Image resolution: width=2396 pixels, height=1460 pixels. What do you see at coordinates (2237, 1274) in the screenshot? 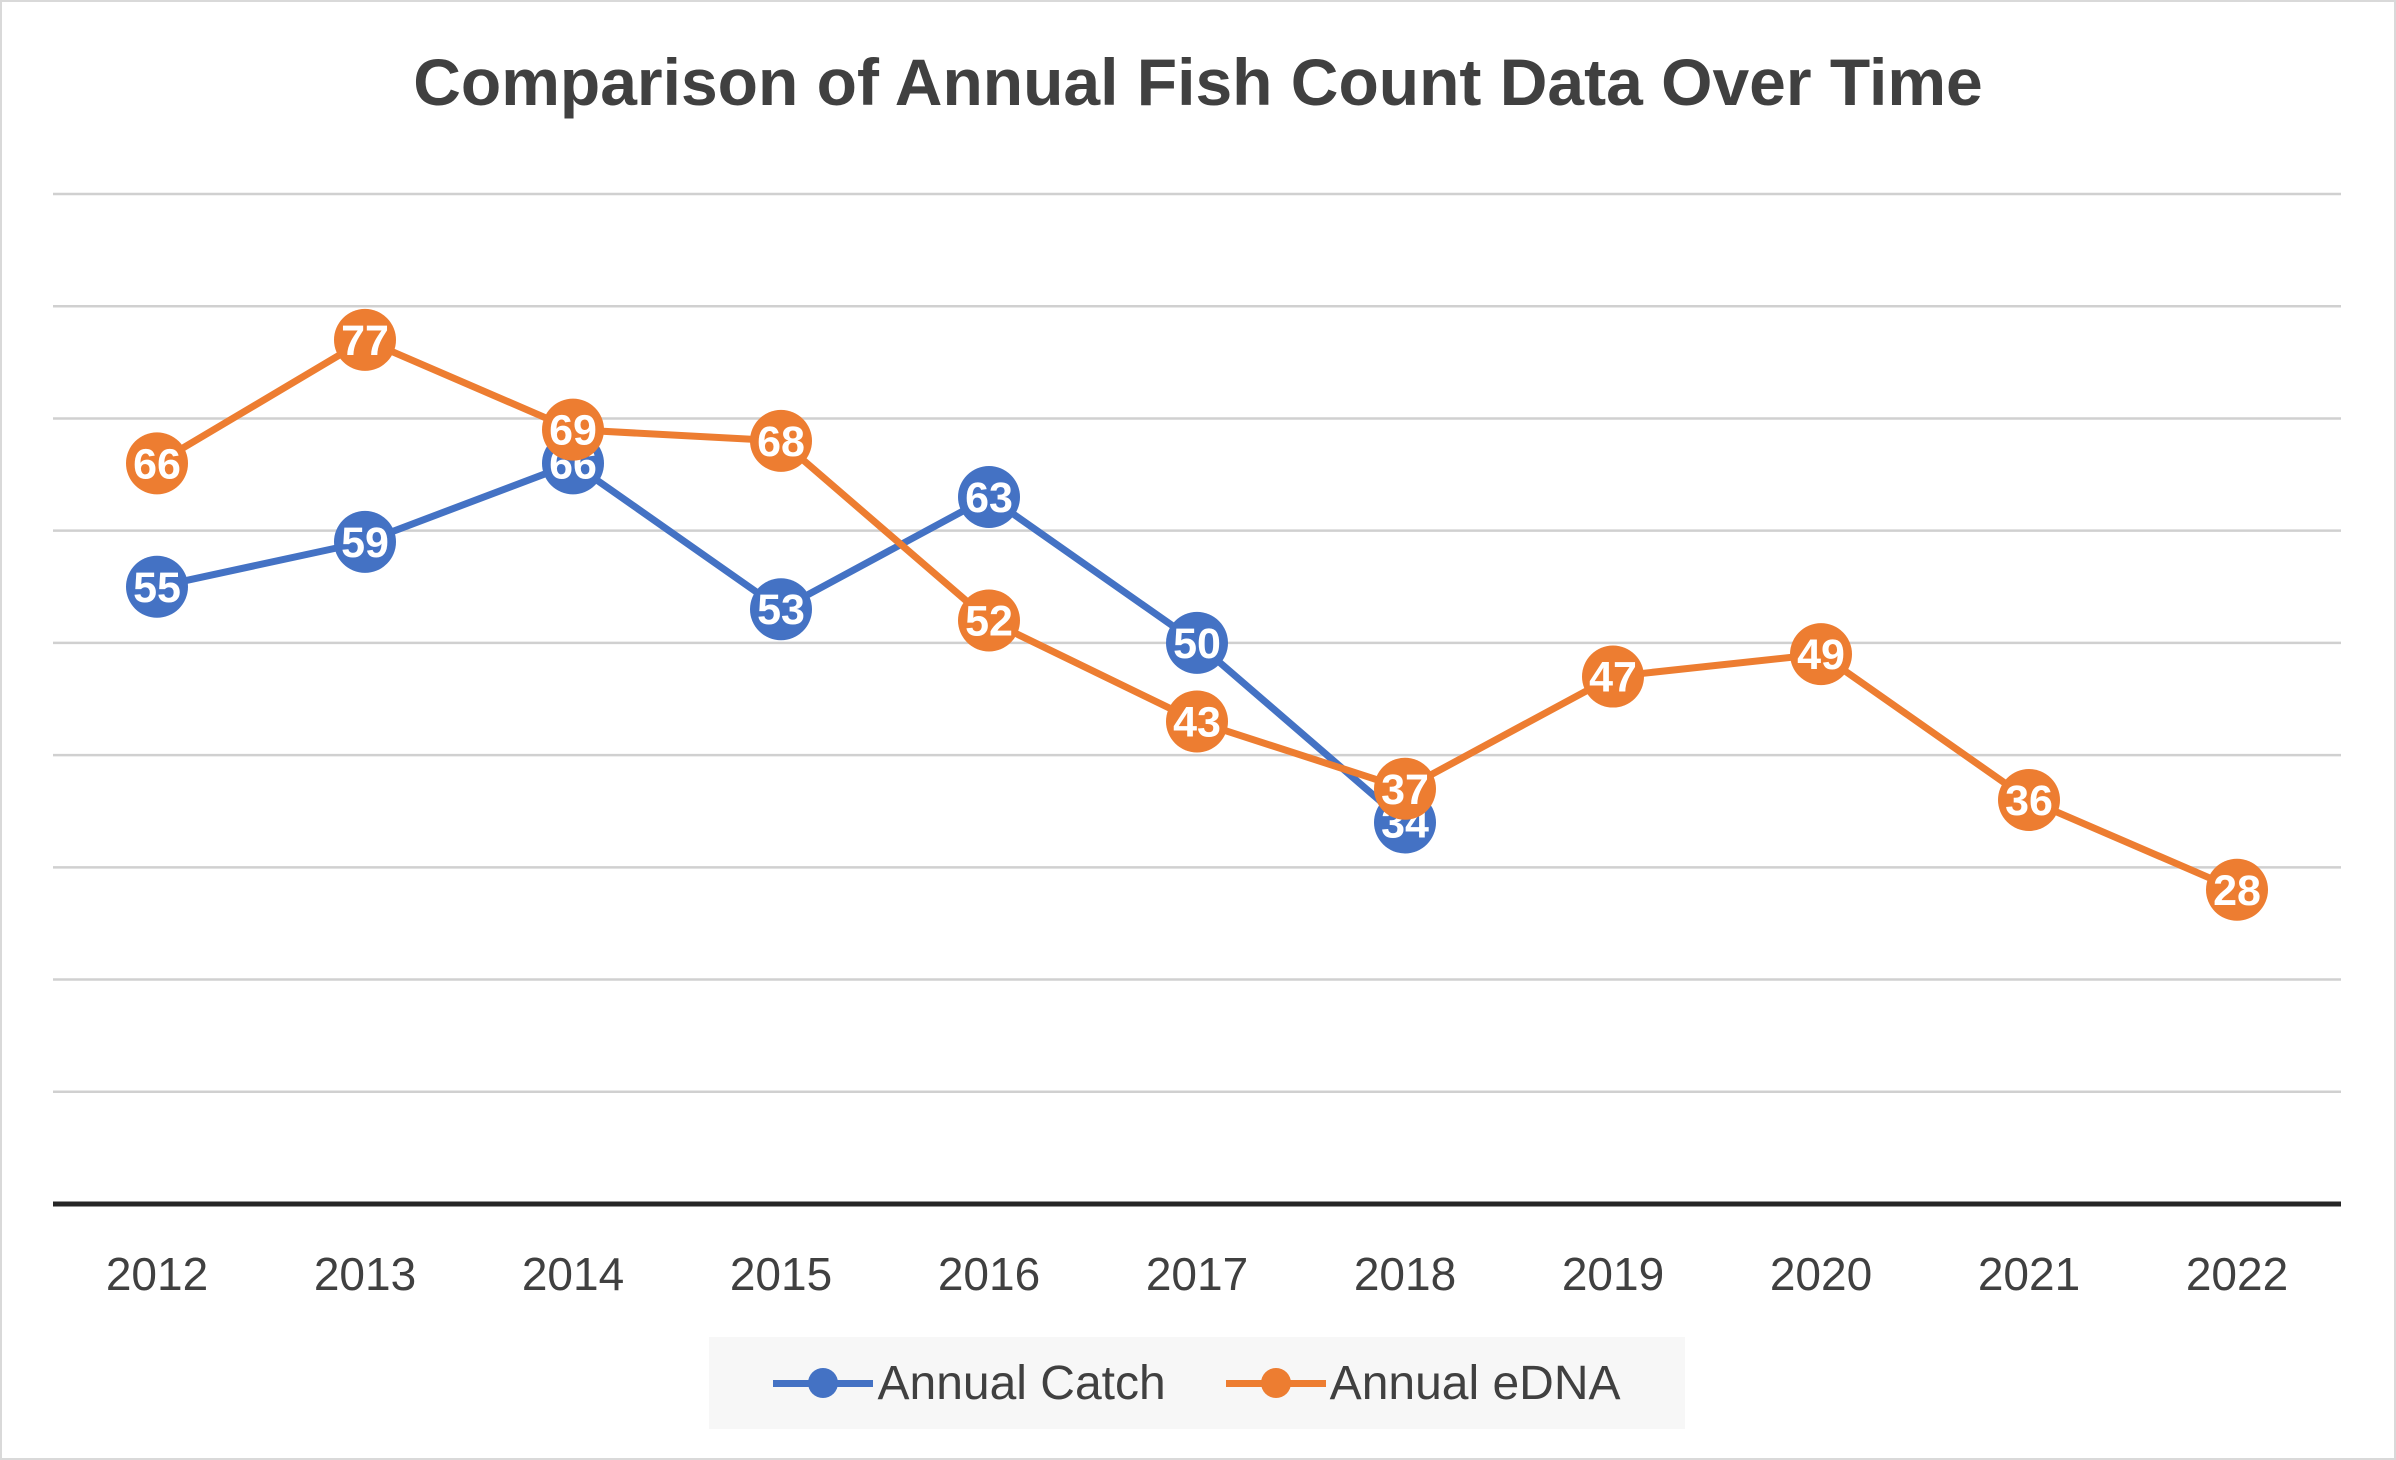
I see `x-tick-label: 2022` at bounding box center [2237, 1274].